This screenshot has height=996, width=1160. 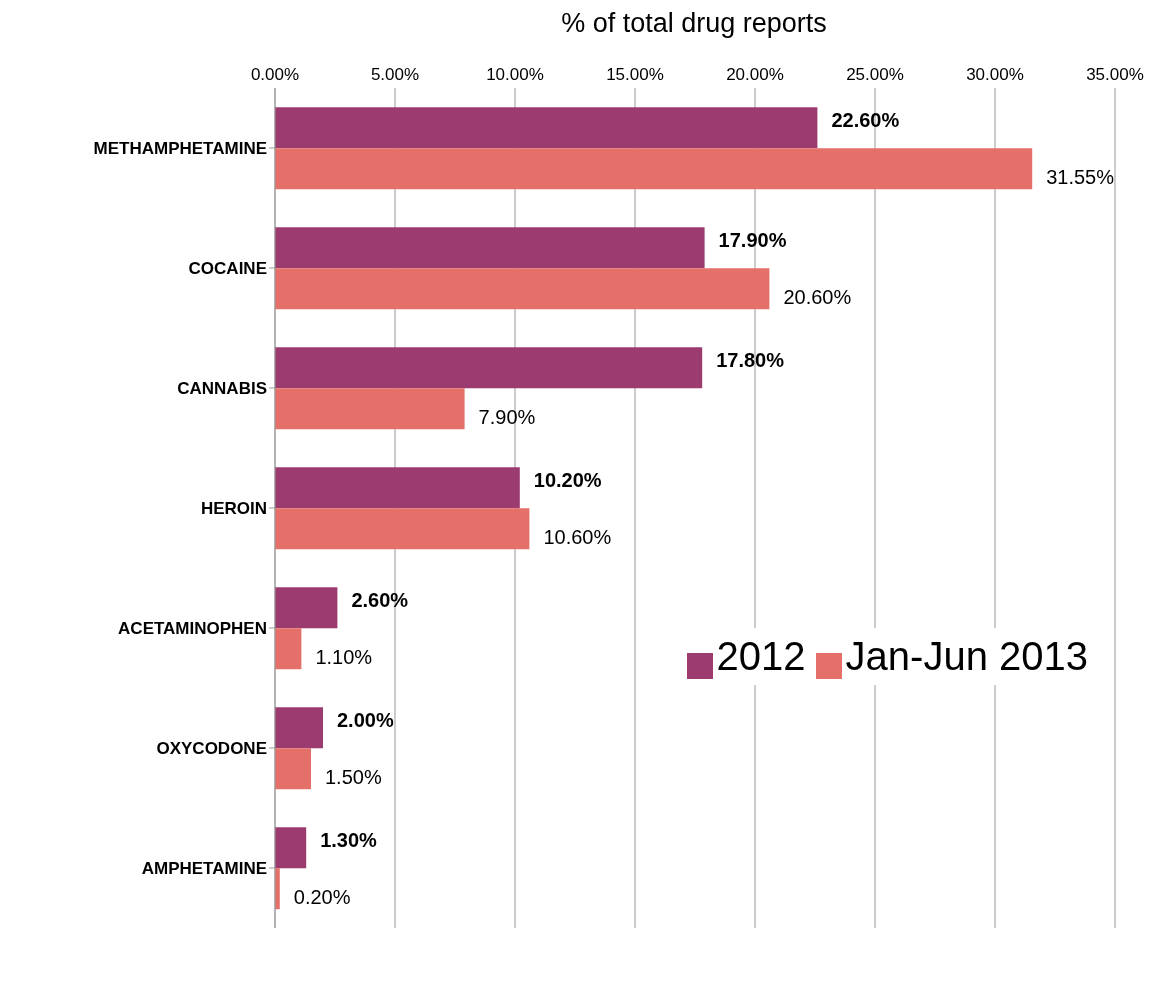 What do you see at coordinates (966, 656) in the screenshot?
I see `legend-label: Jan-Jun 2013` at bounding box center [966, 656].